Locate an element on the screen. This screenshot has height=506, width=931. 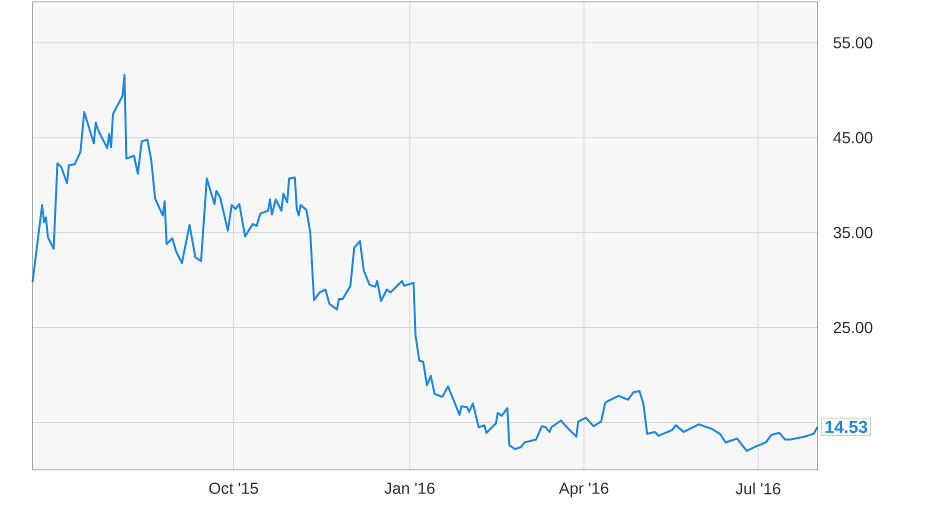
x-tick-label: Jul '16 is located at coordinates (758, 488).